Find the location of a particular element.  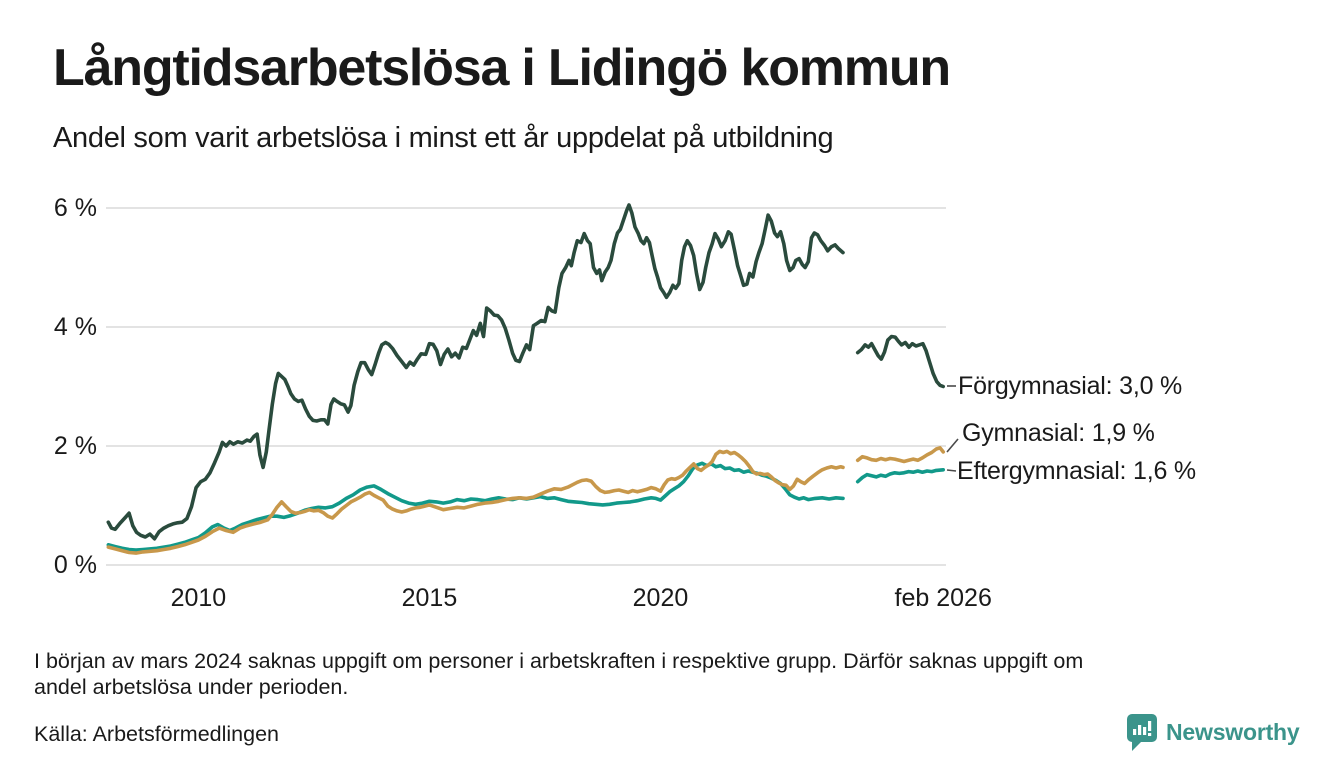

annotation-connector-lines is located at coordinates (952, 428).